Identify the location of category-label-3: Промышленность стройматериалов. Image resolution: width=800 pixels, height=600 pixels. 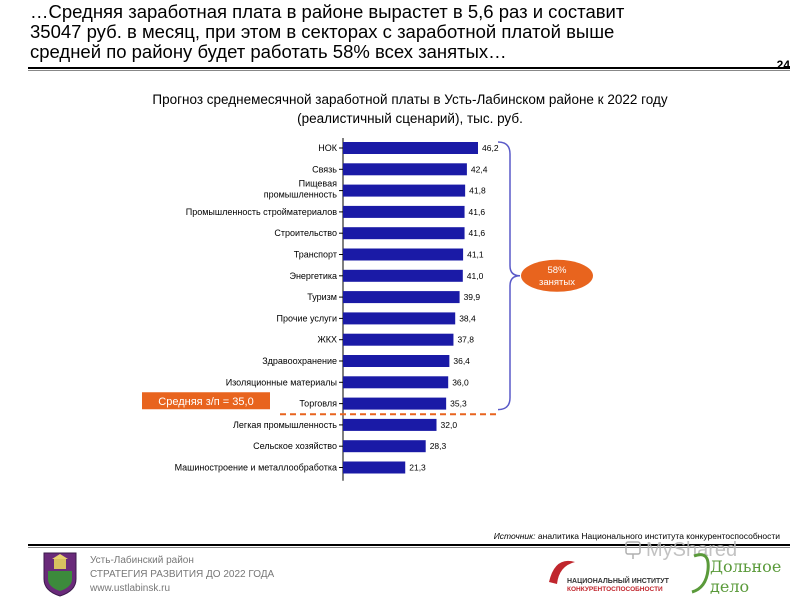
(261, 212).